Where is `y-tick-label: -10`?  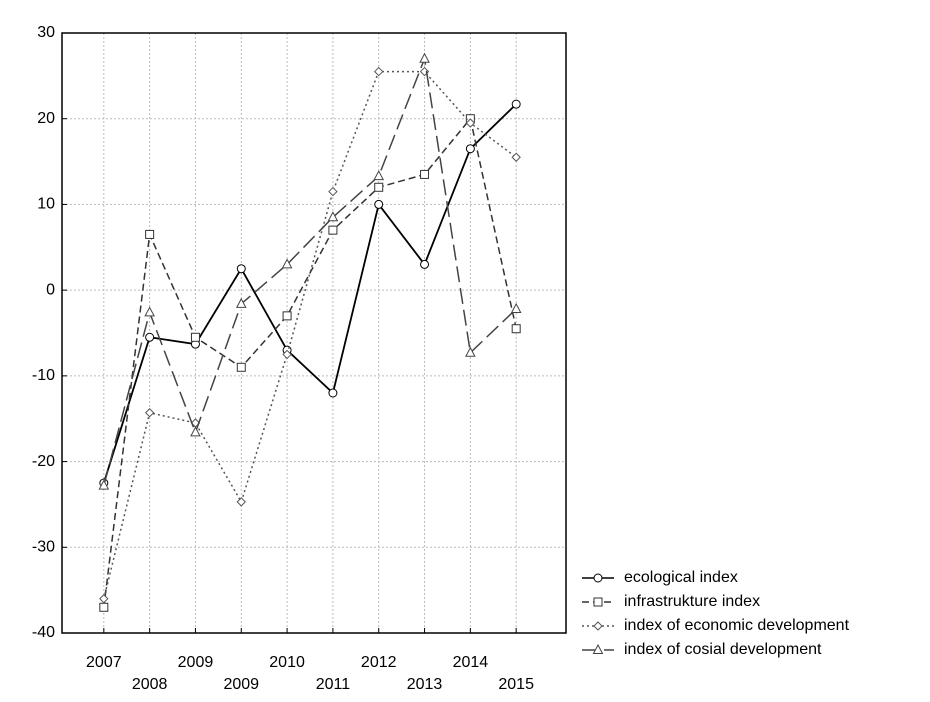 y-tick-label: -10 is located at coordinates (43, 375).